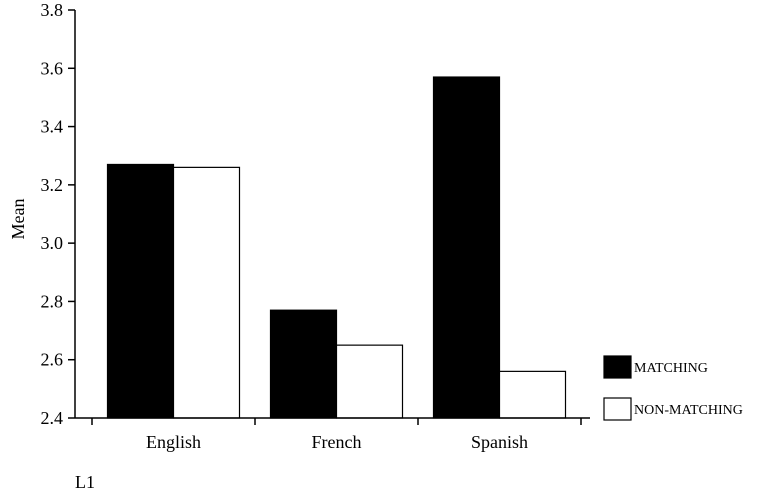  What do you see at coordinates (173, 442) in the screenshot?
I see `x-tick-label: English` at bounding box center [173, 442].